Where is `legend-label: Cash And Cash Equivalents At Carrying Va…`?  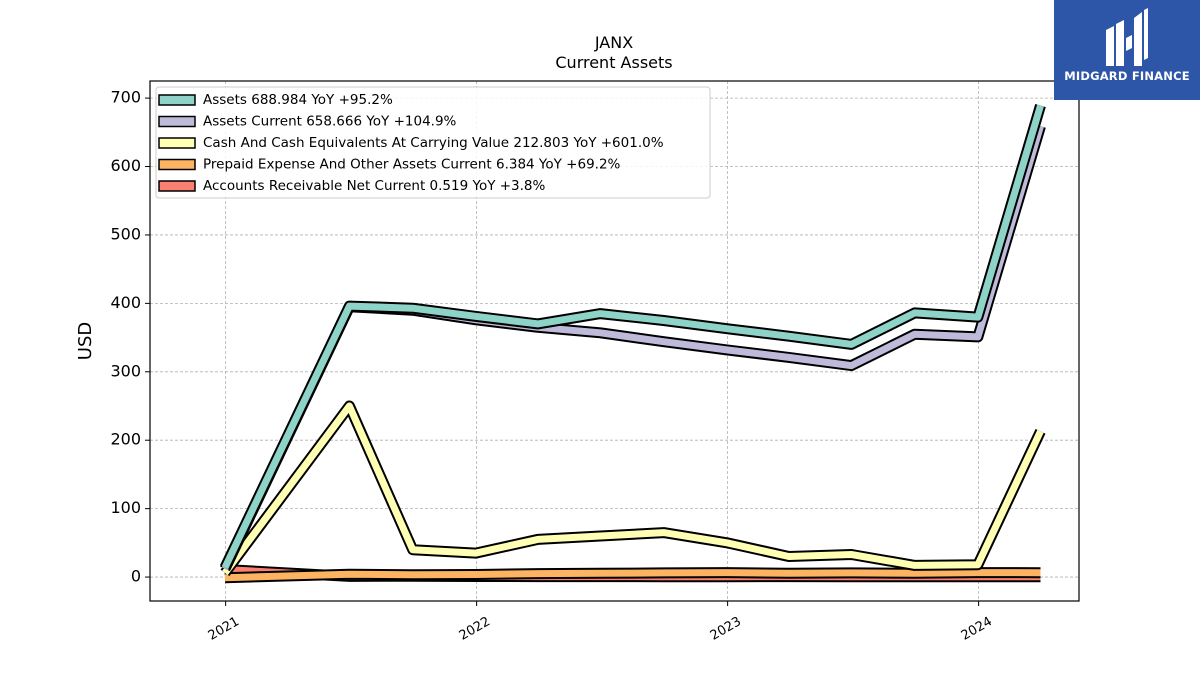
legend-label: Cash And Cash Equivalents At Carrying Va… is located at coordinates (433, 143).